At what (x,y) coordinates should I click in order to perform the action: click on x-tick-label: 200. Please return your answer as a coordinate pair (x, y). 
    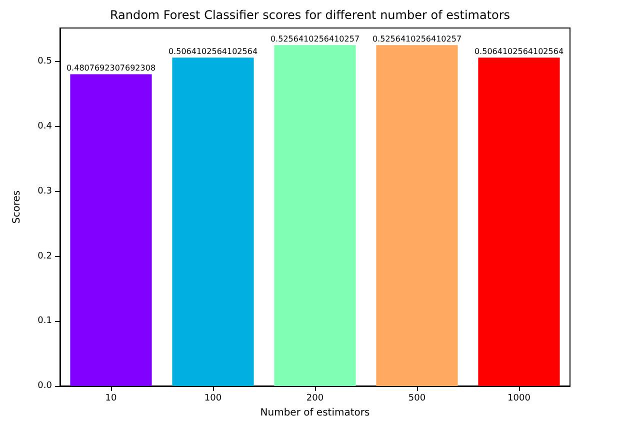
    Looking at the image, I should click on (315, 399).